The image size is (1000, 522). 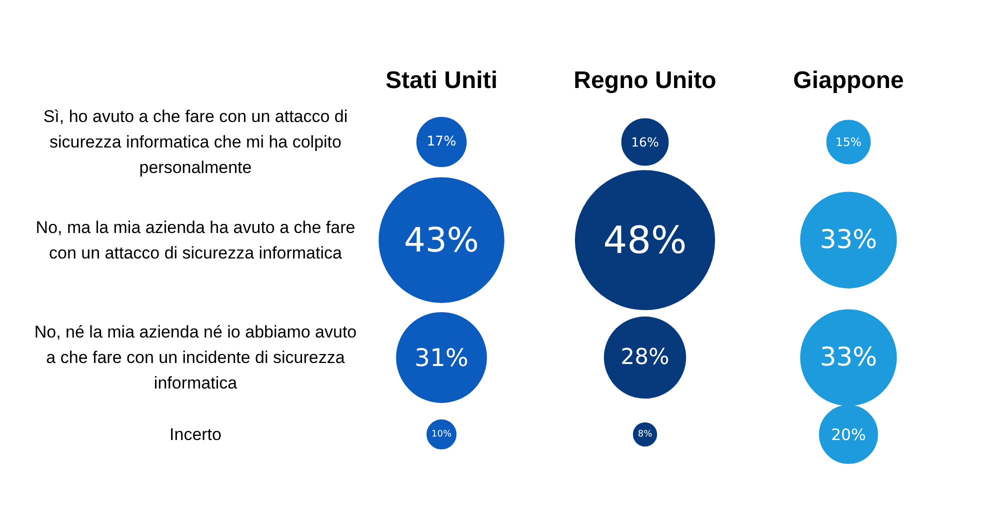 What do you see at coordinates (849, 142) in the screenshot?
I see `data-label: 15%` at bounding box center [849, 142].